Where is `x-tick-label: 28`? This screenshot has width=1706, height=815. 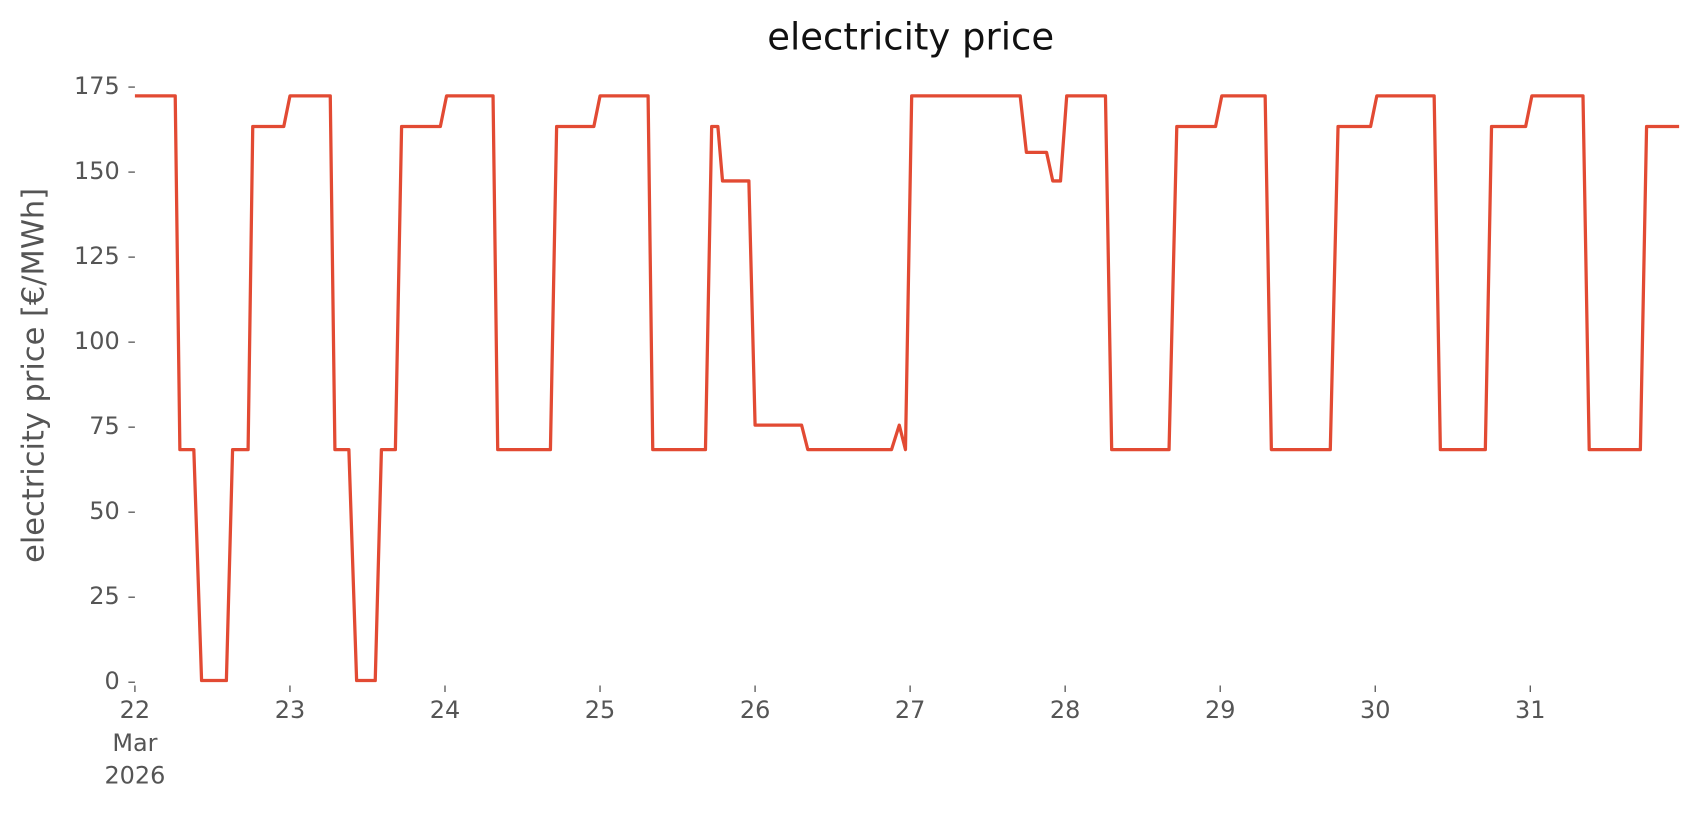
x-tick-label: 28 is located at coordinates (1065, 711).